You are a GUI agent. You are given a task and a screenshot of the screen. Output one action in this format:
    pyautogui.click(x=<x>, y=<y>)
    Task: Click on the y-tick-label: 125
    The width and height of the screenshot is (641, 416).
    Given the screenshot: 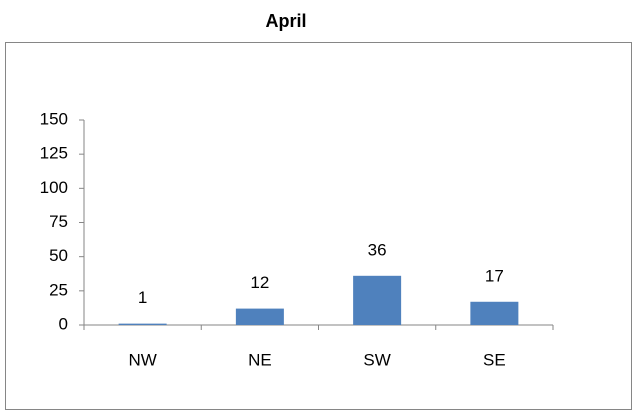 What is the action you would take?
    pyautogui.click(x=54, y=153)
    